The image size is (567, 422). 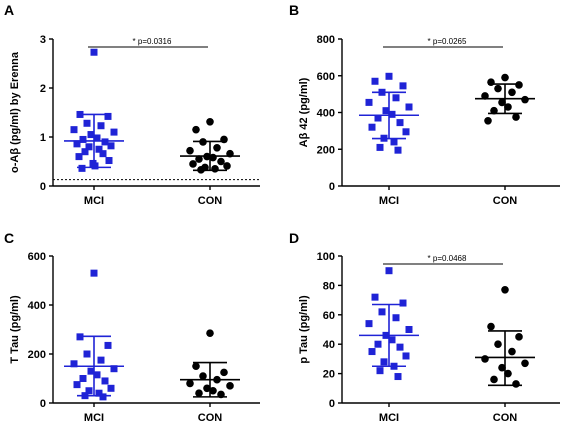 What do you see at coordinates (9, 10) in the screenshot?
I see `panel-letter: A` at bounding box center [9, 10].